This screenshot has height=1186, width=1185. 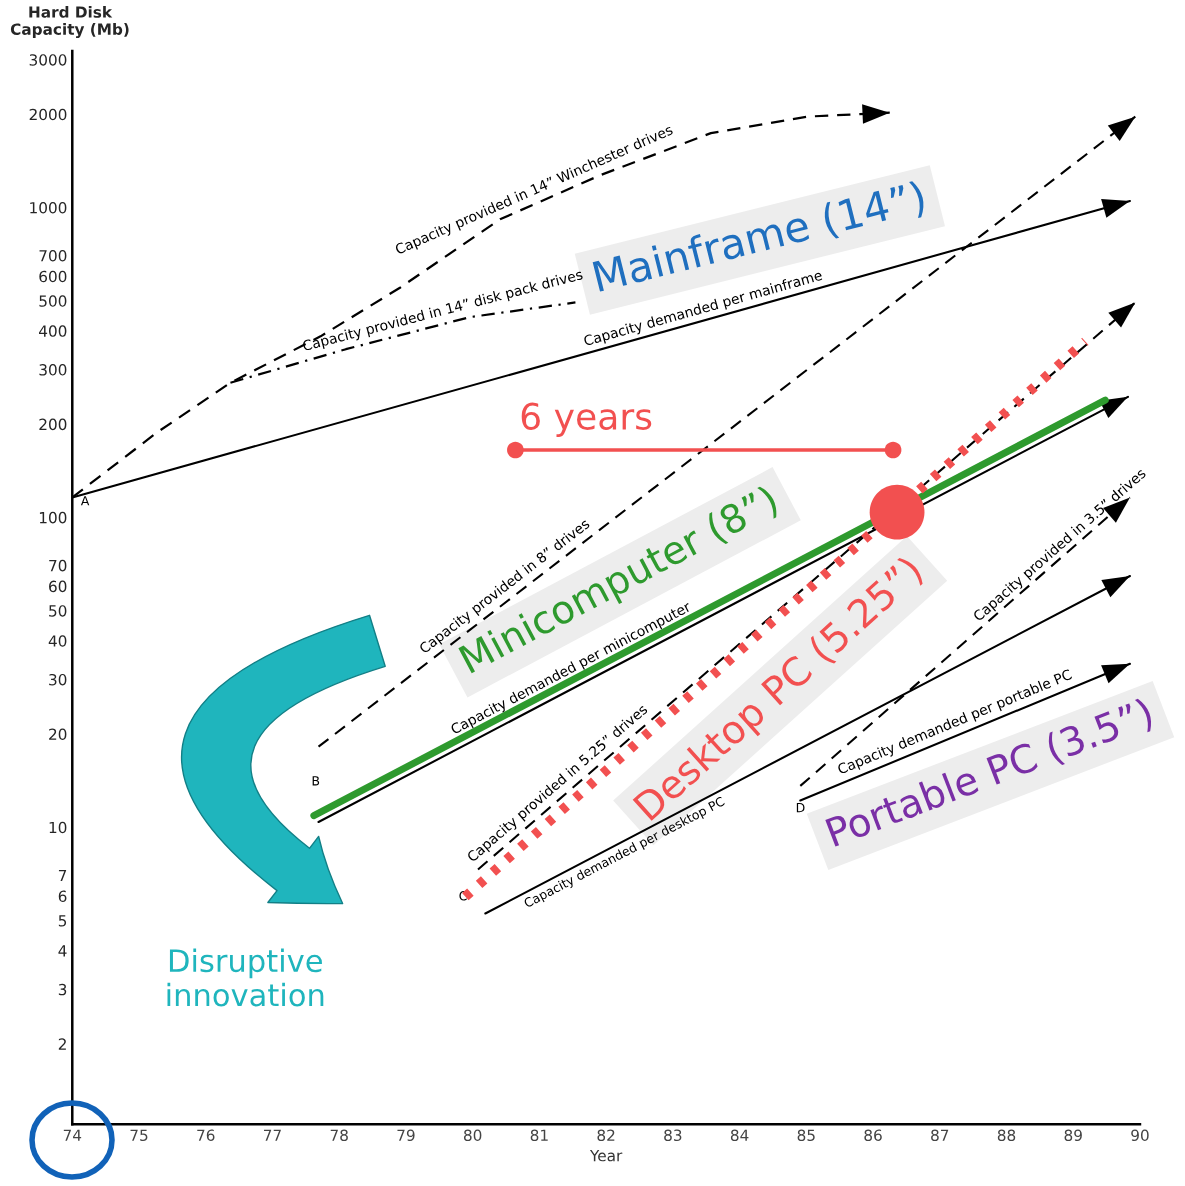 I want to click on annotation: Disruptive innovation, so click(x=245, y=977).